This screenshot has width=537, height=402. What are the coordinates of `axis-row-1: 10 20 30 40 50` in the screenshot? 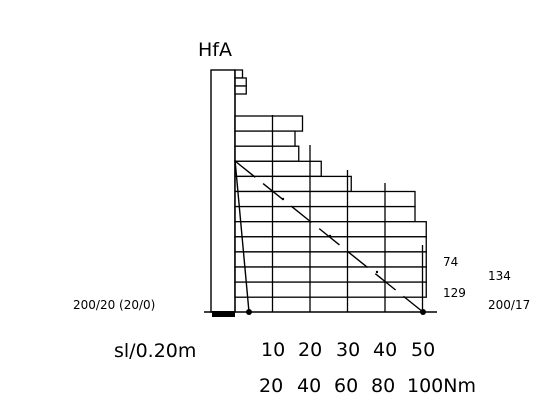 It's located at (348, 350).